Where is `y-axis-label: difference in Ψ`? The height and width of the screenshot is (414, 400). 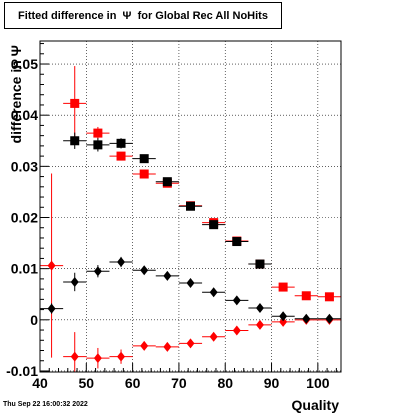 y-axis-label: difference in Ψ is located at coordinates (16, 94).